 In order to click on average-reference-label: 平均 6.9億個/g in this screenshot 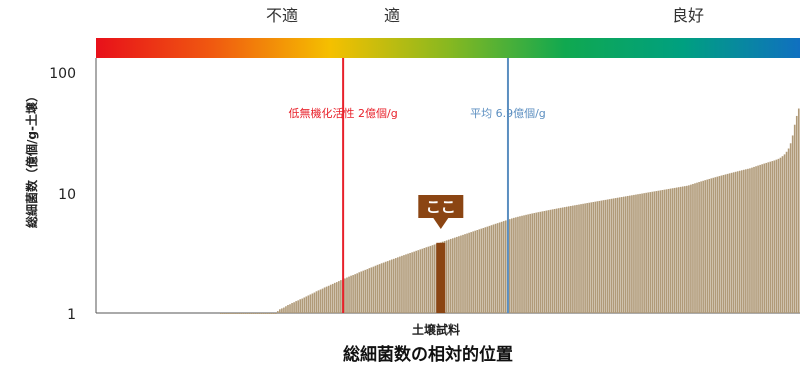, I will do `click(508, 113)`.